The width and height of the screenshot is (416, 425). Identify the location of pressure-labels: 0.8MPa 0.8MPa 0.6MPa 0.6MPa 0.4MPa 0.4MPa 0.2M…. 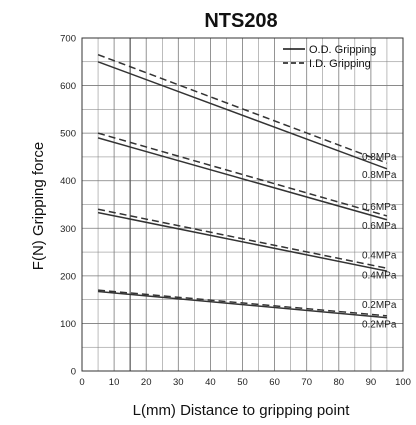
(379, 241).